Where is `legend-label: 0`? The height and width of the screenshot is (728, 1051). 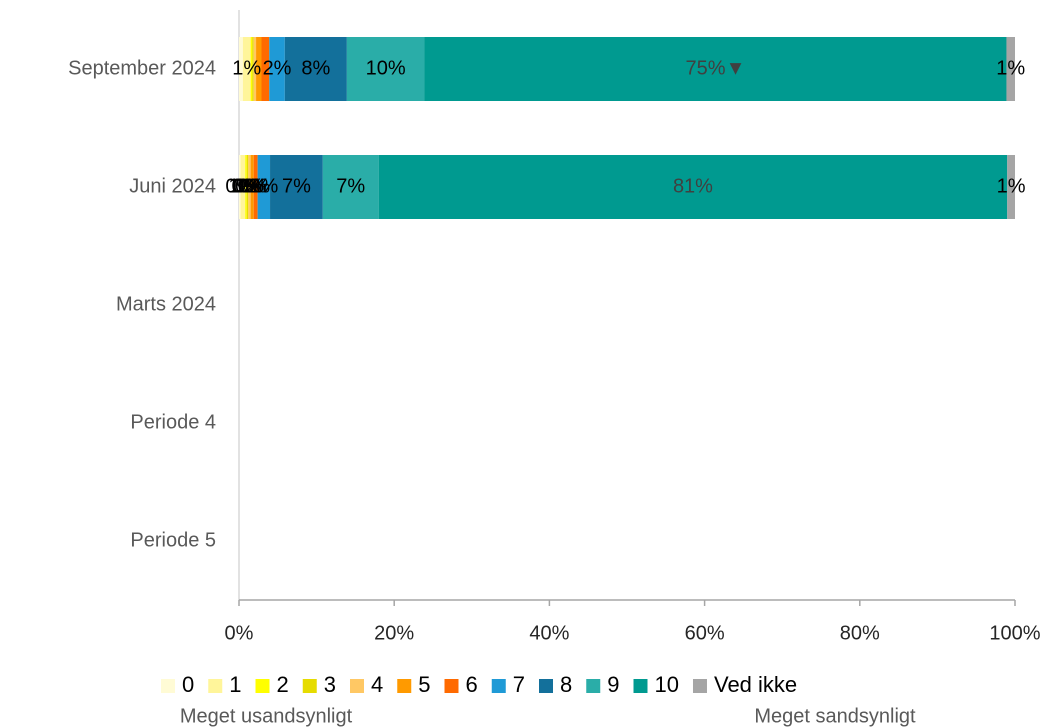
legend-label: 0 is located at coordinates (188, 684).